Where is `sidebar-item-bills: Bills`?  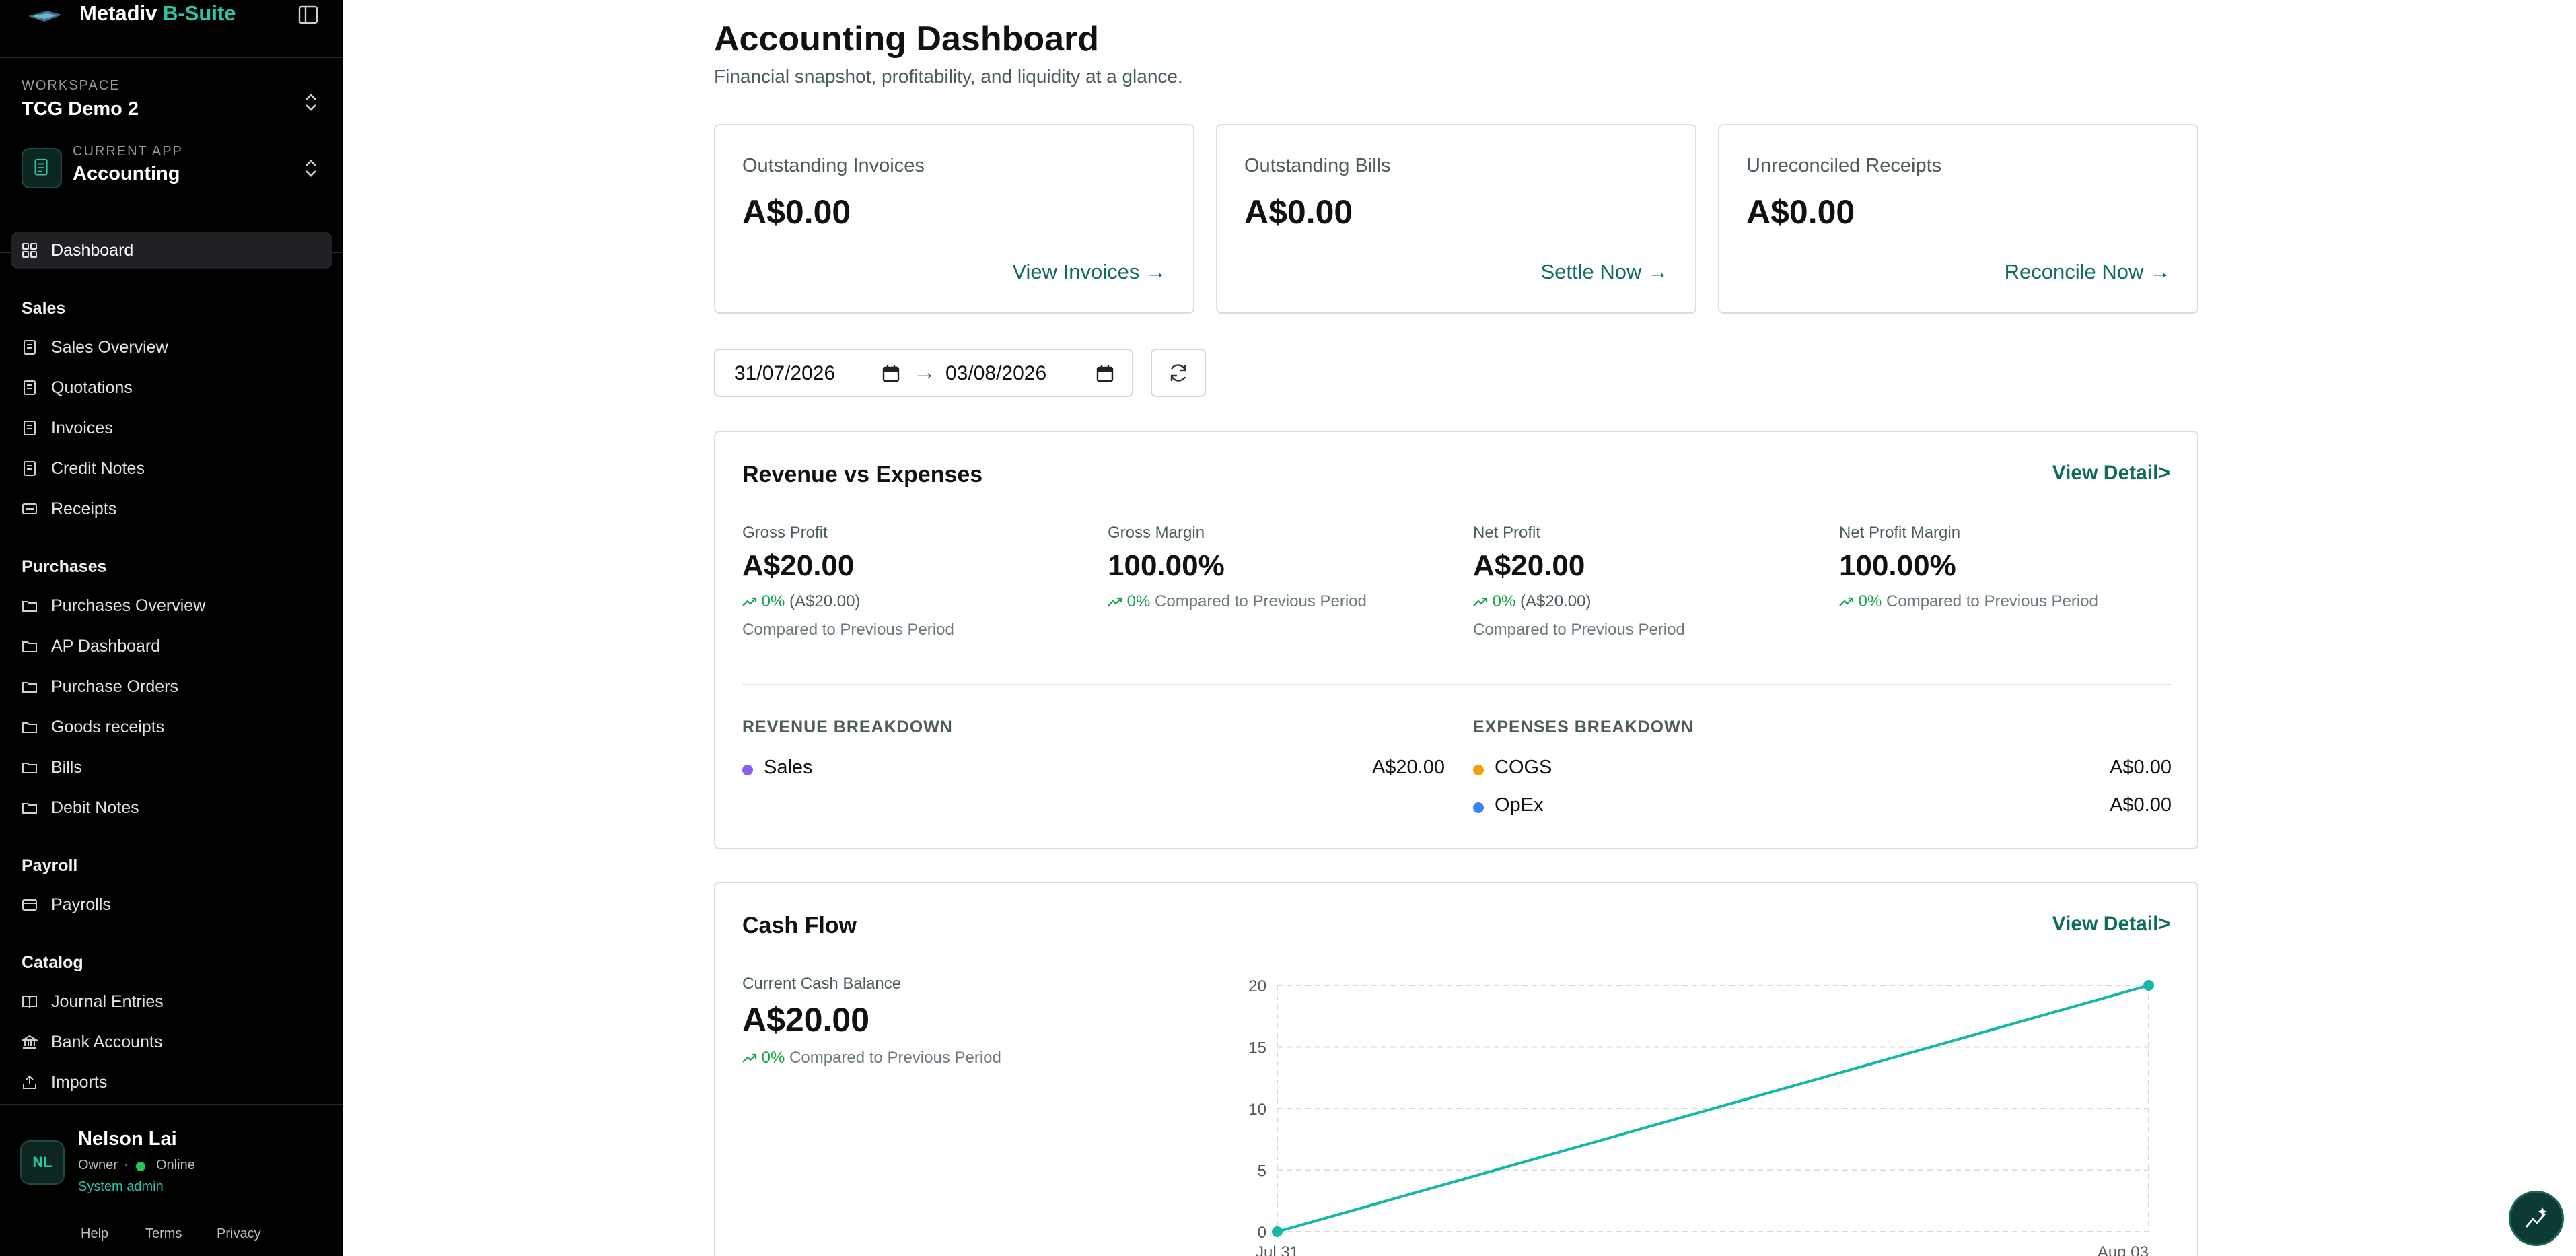 sidebar-item-bills: Bills is located at coordinates (171, 767).